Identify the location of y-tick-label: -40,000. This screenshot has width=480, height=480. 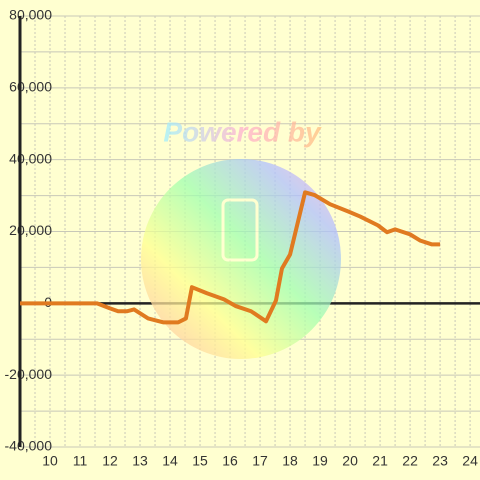
(29, 446).